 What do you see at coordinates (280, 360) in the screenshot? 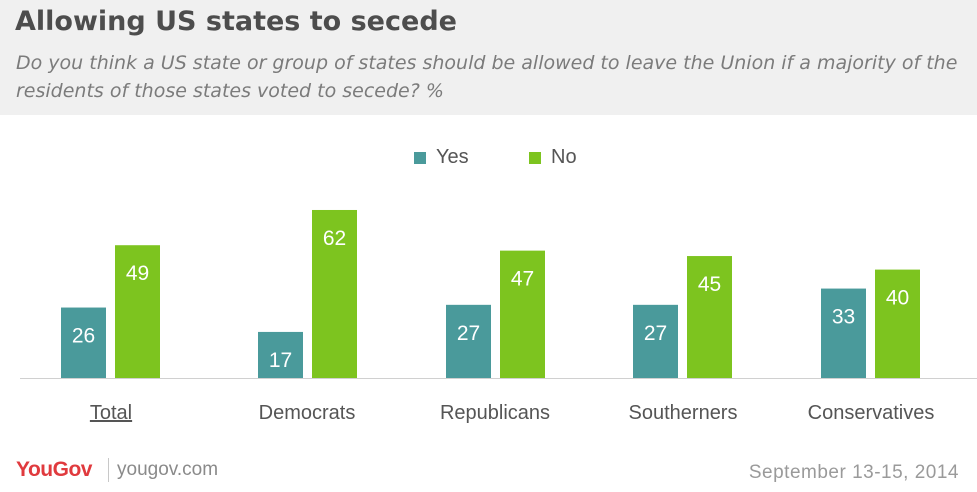
I see `data-label-yes-democrats: 17` at bounding box center [280, 360].